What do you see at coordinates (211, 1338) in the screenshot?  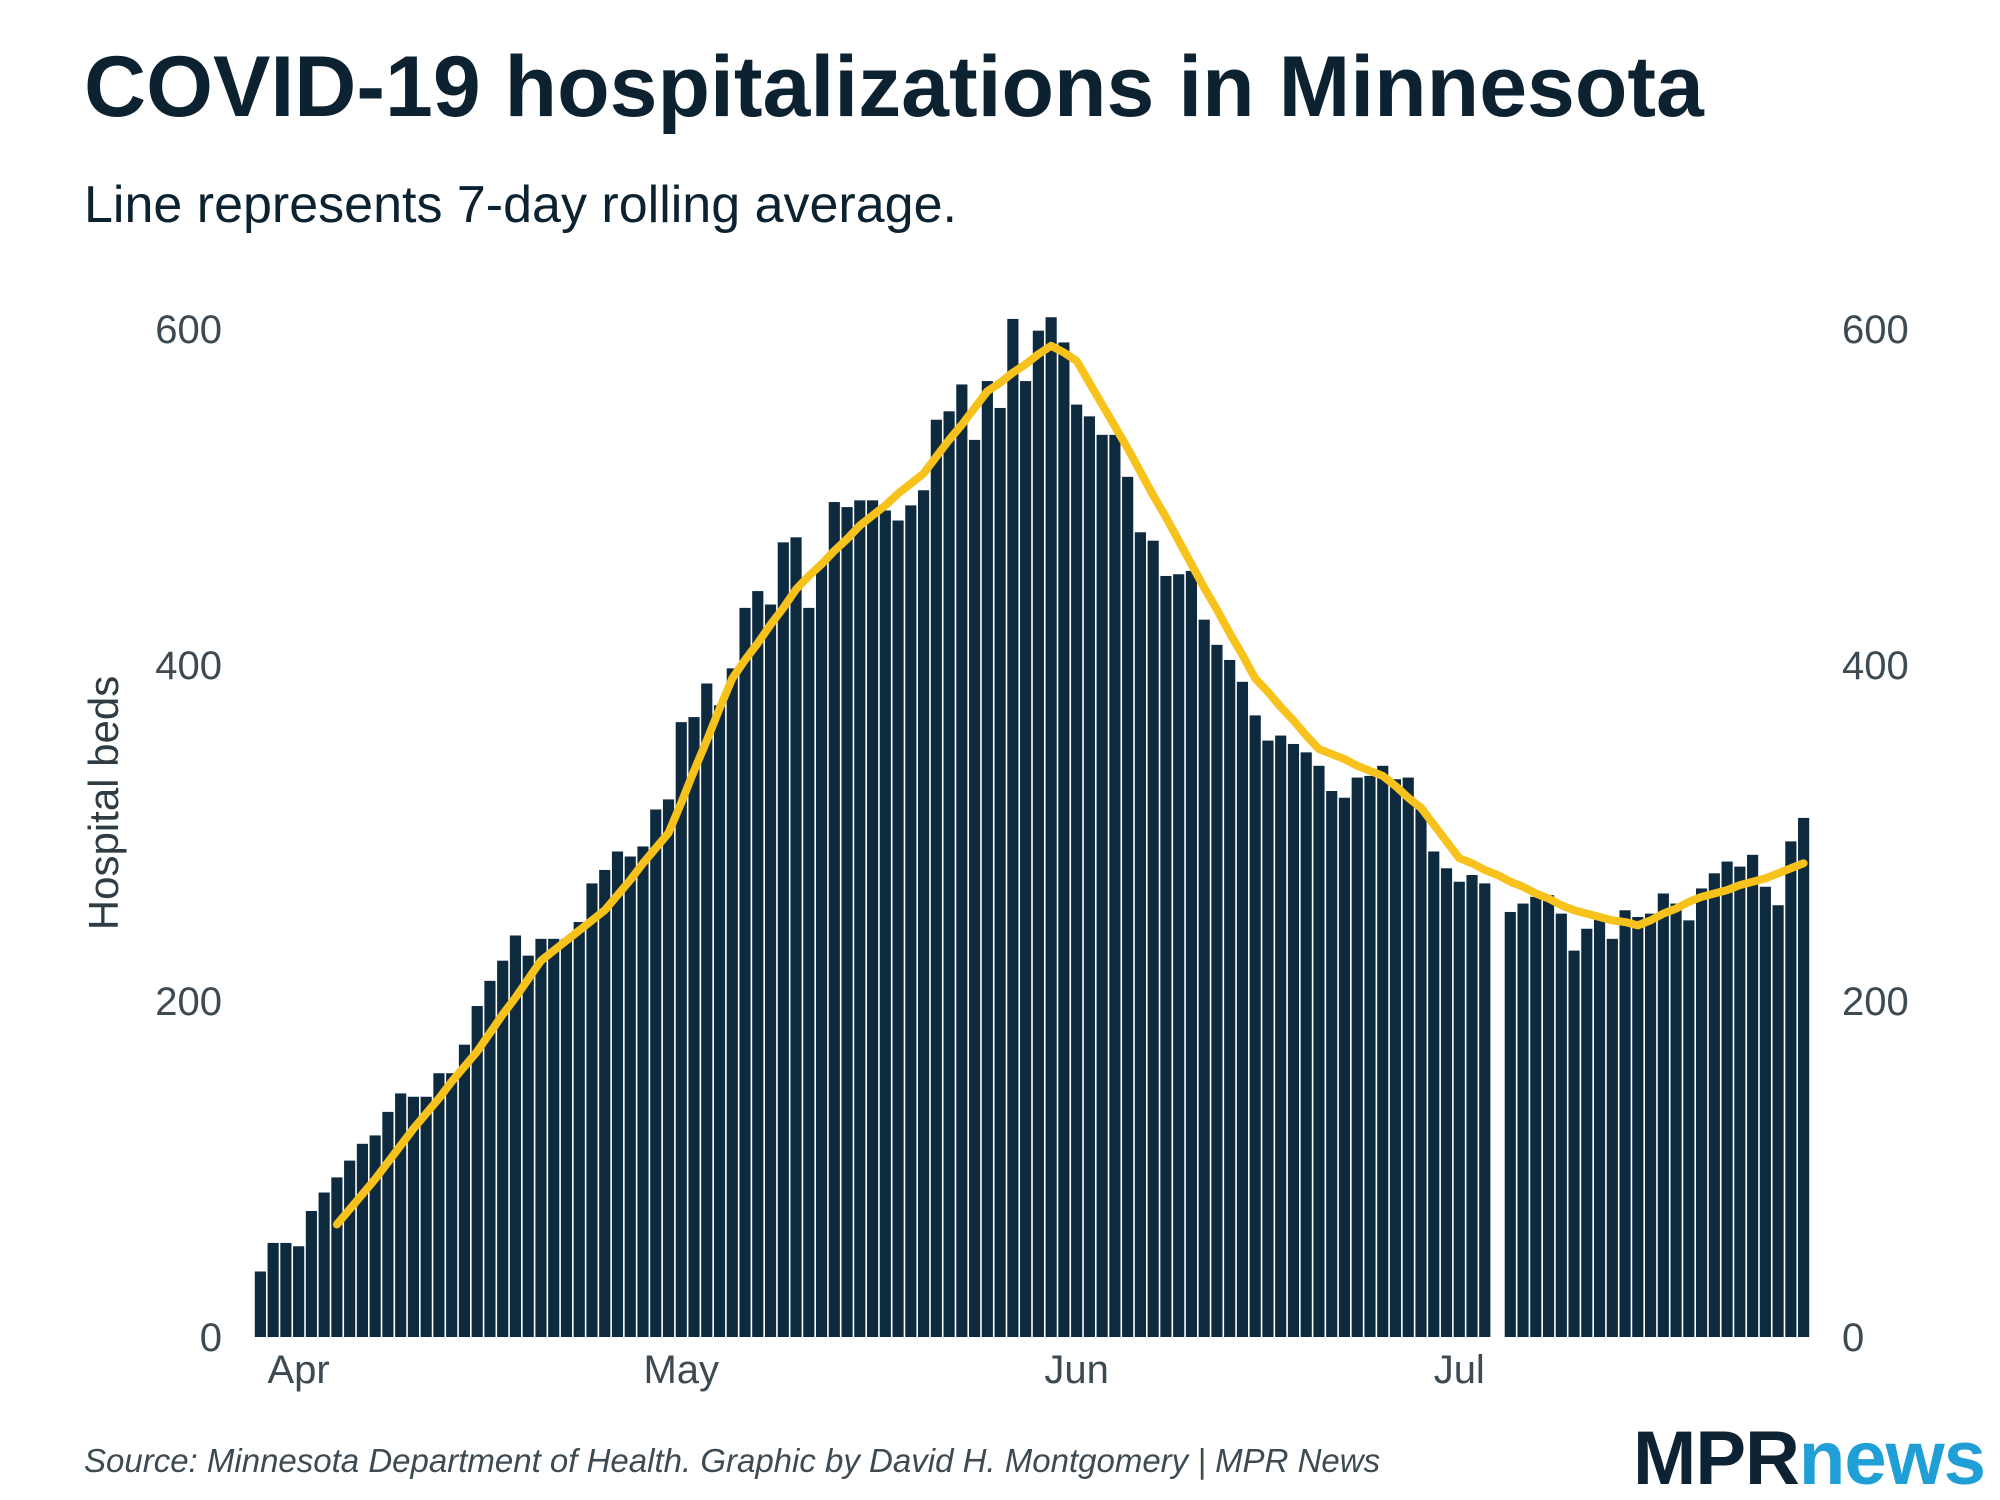 I see `y-tick-label: 0` at bounding box center [211, 1338].